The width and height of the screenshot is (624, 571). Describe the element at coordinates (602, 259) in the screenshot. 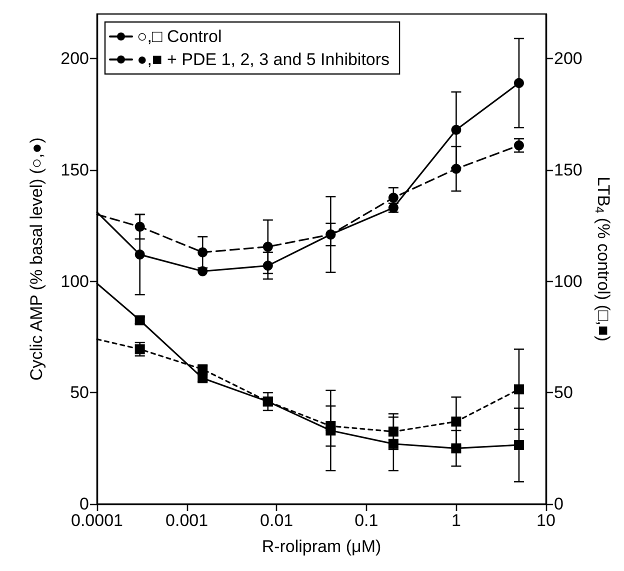

I see `y2-axis-title: LTB4 (% control) (□,■)` at that location.